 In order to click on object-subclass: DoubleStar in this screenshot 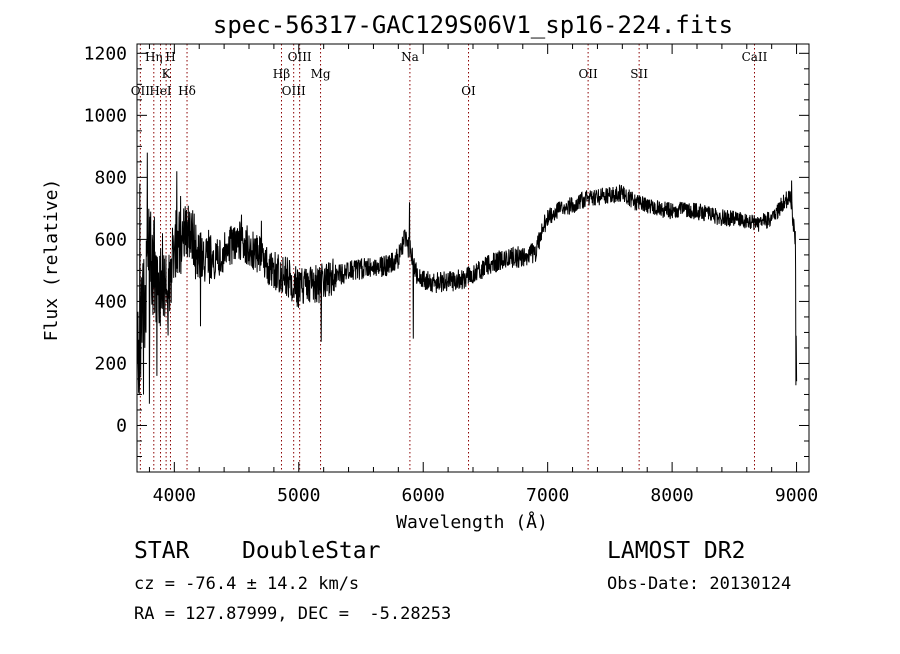, I will do `click(311, 551)`.